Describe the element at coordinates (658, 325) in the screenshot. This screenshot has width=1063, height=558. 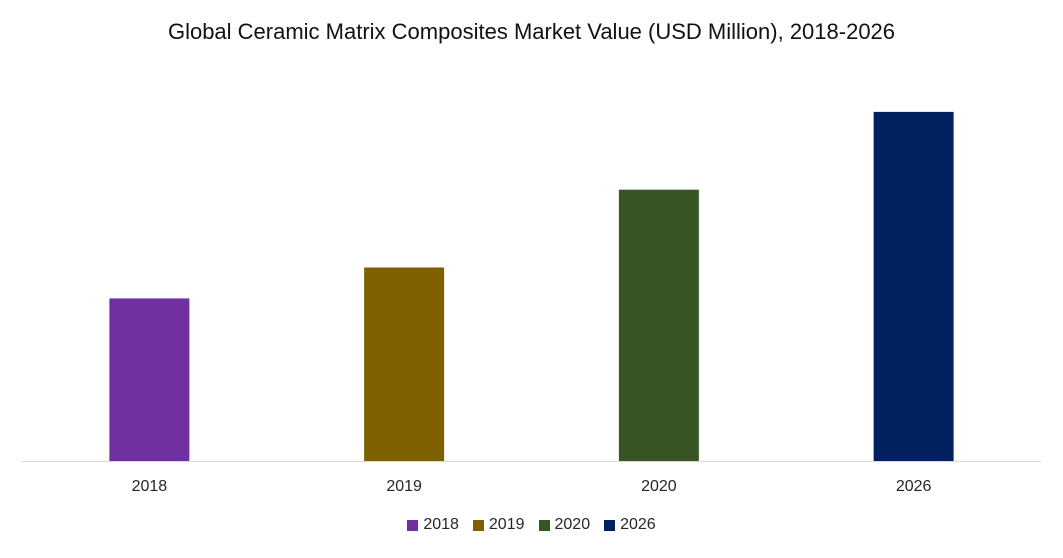
I see `bar-2020` at that location.